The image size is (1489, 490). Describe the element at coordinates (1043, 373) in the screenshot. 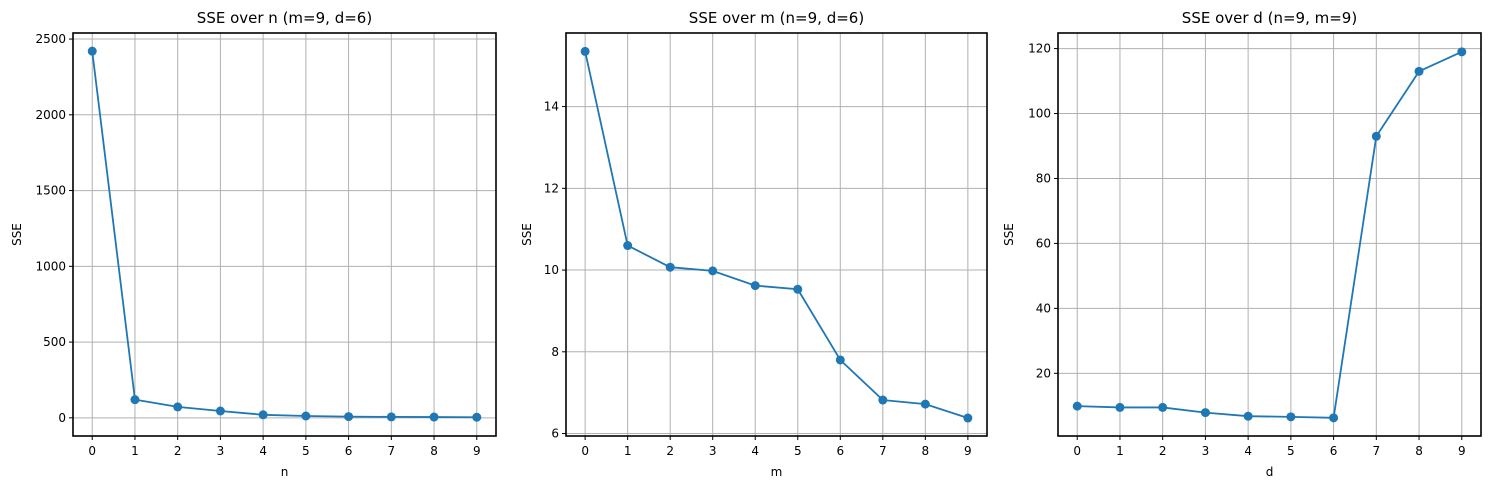

I see `y-tick-label: 20` at that location.